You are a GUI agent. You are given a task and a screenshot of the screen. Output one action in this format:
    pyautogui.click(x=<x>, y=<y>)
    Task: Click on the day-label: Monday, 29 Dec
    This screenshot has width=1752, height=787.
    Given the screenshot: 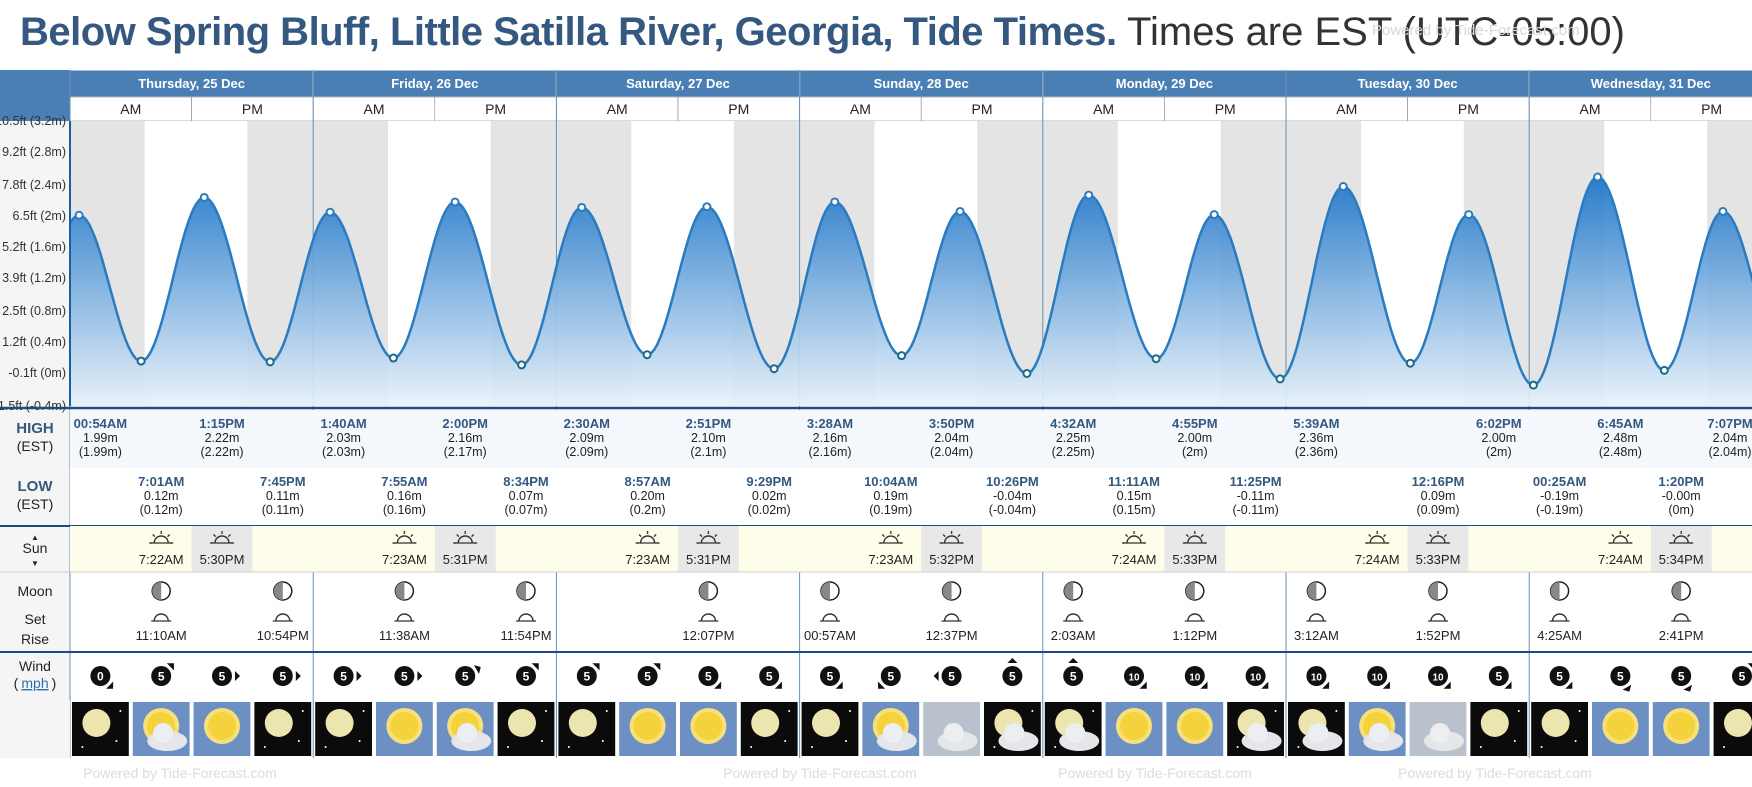 What is the action you would take?
    pyautogui.click(x=1164, y=83)
    